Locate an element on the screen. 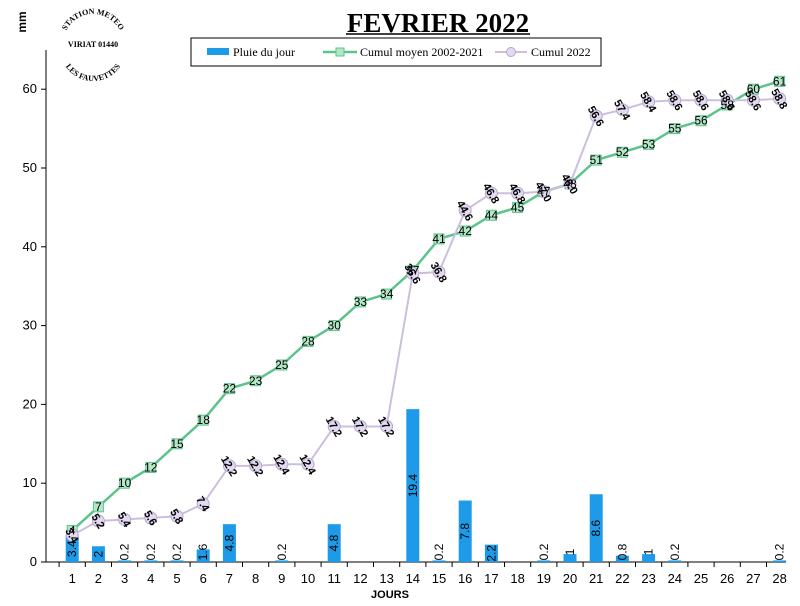 Image resolution: width=800 pixels, height=606 pixels. mean-cumul-label: 25 is located at coordinates (282, 365).